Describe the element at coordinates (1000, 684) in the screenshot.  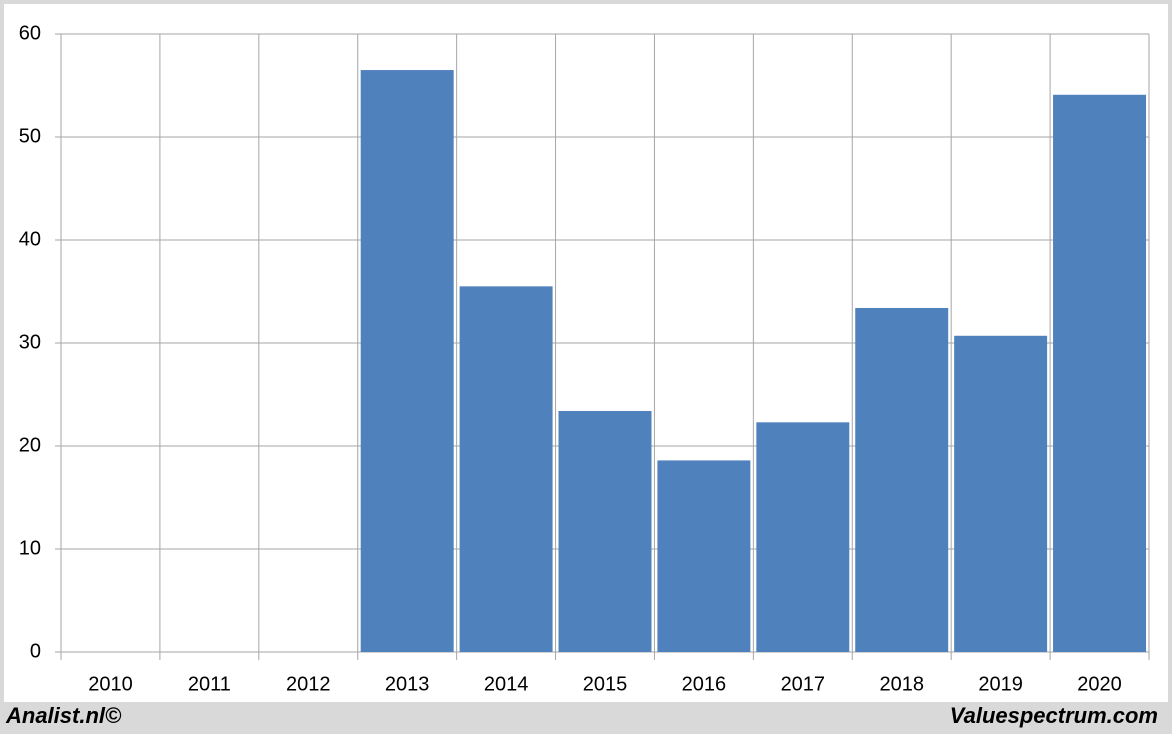
I see `x-tick-label: 2019` at that location.